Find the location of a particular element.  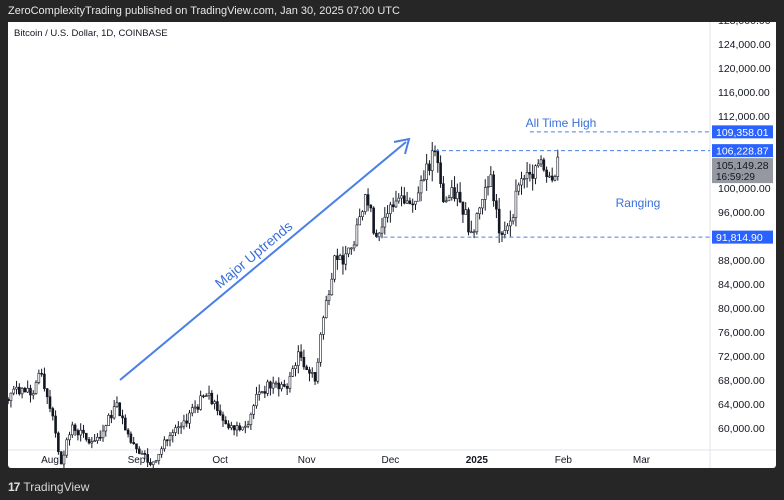

price-tick-label: 76,000.00 is located at coordinates (741, 333).